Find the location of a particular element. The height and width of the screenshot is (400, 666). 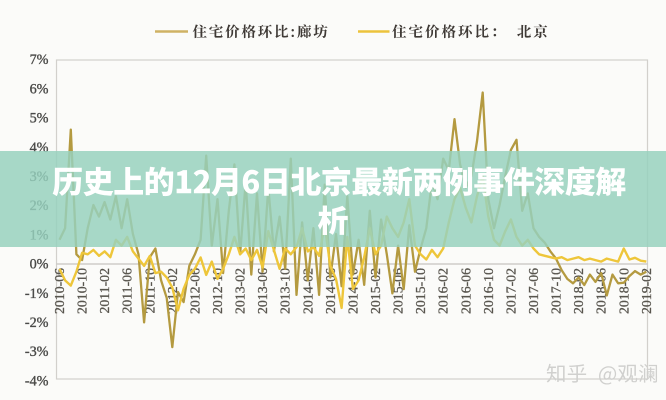

svg-text: 2013-10 is located at coordinates (285, 291).